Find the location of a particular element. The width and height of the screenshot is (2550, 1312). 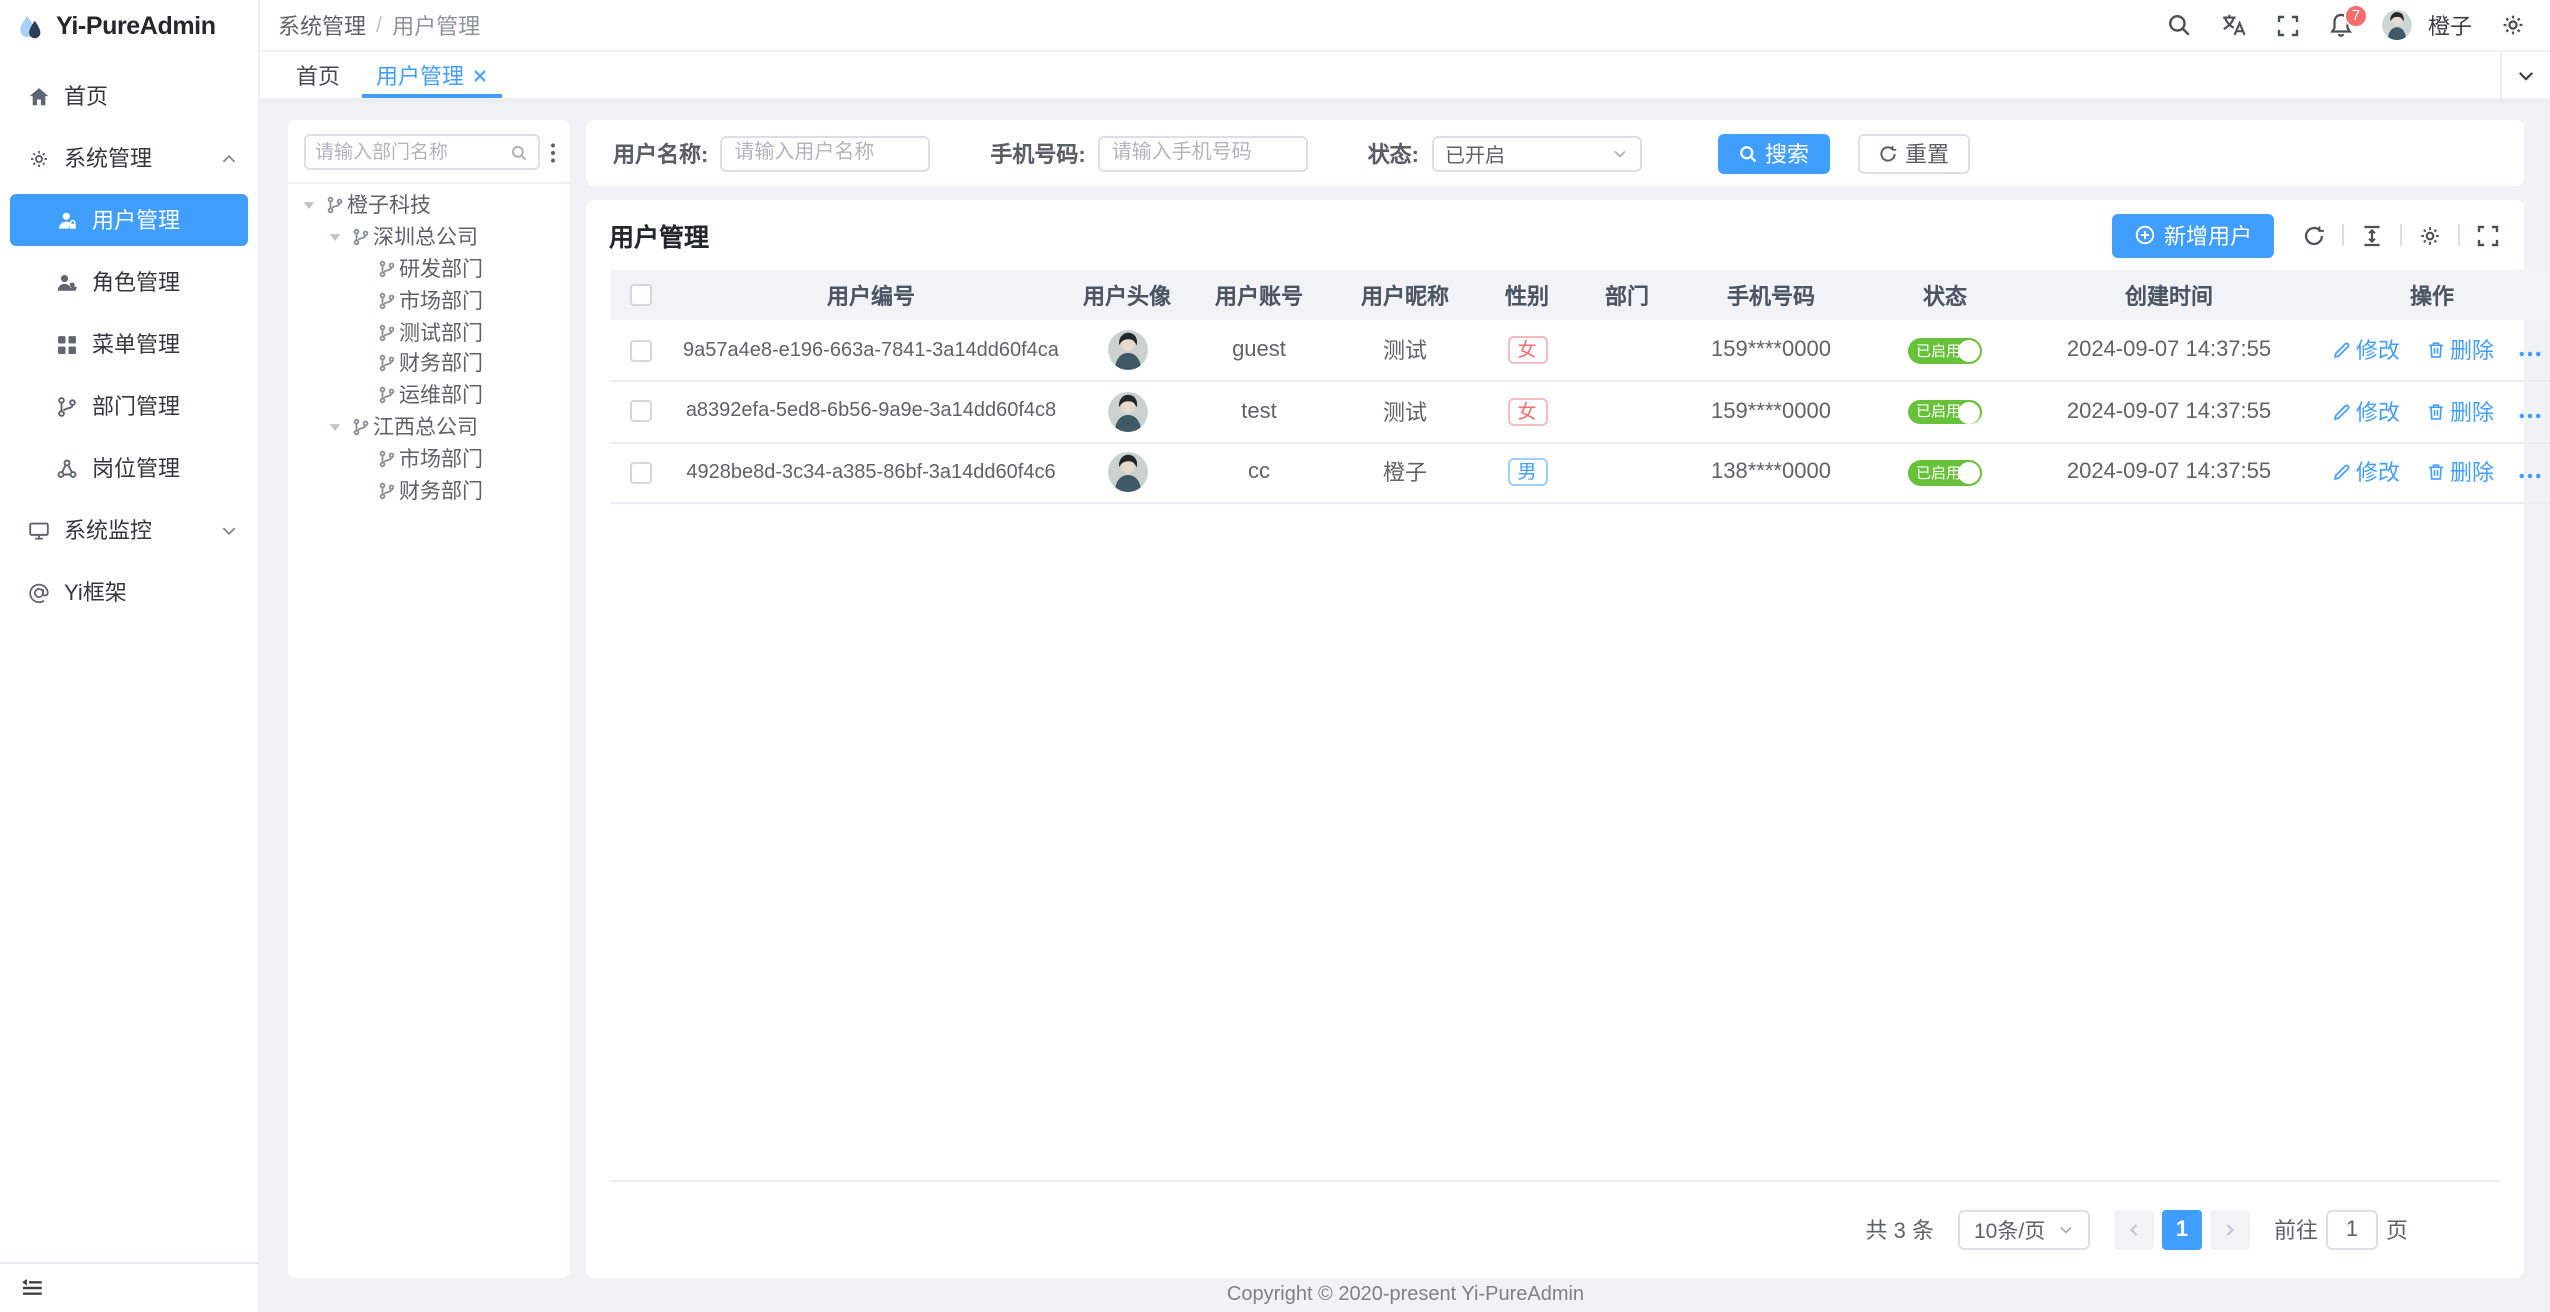

sidebar-item-post-mgmt: 岗位管理 is located at coordinates (129, 468).